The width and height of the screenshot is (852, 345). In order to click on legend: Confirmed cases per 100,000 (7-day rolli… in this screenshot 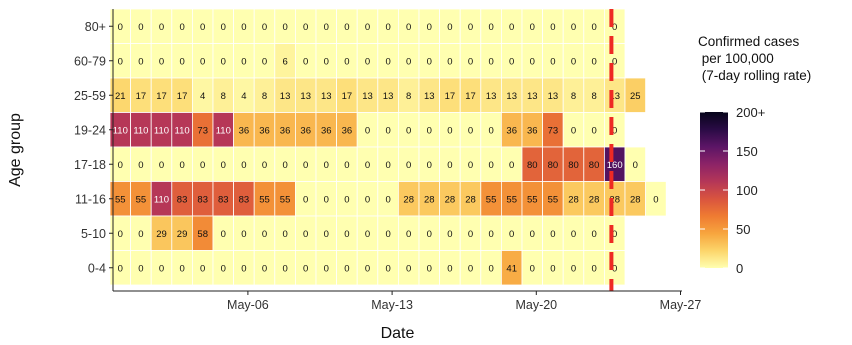, I will do `click(754, 155)`.